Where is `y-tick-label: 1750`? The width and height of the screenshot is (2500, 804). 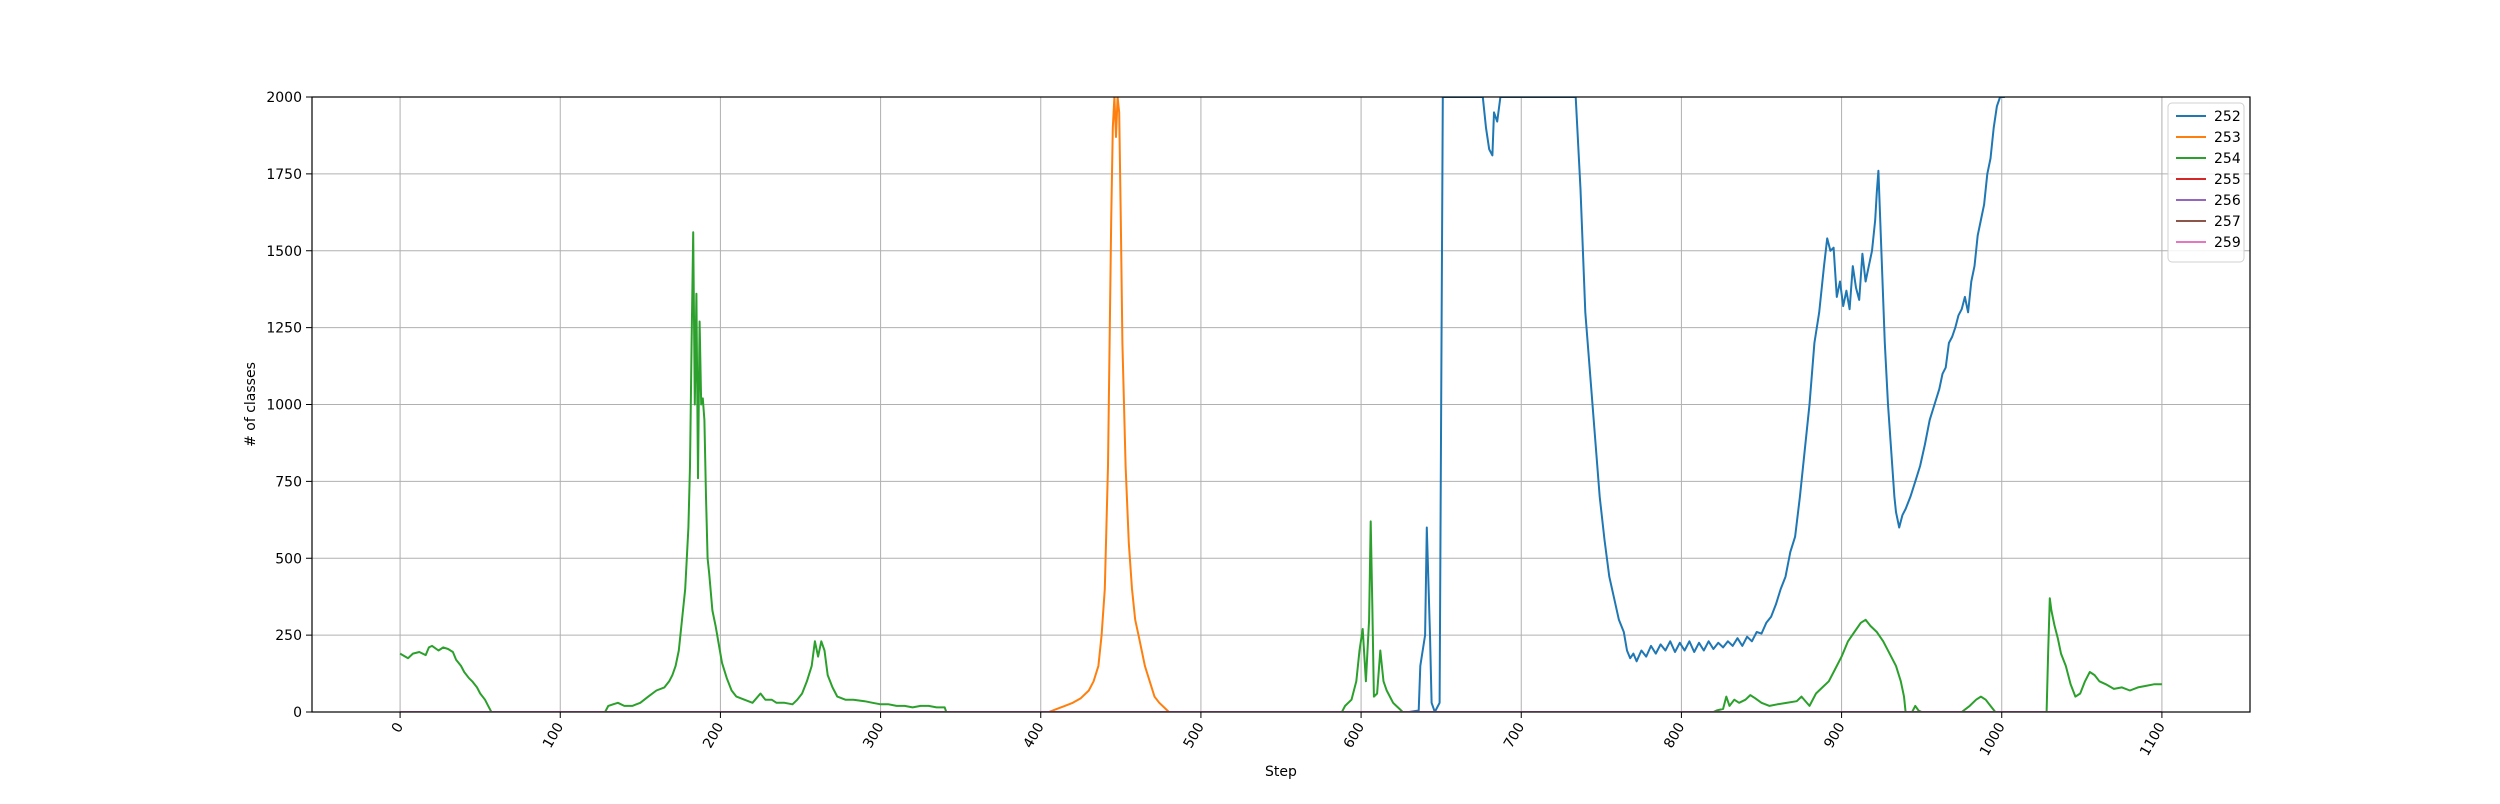 y-tick-label: 1750 is located at coordinates (284, 175).